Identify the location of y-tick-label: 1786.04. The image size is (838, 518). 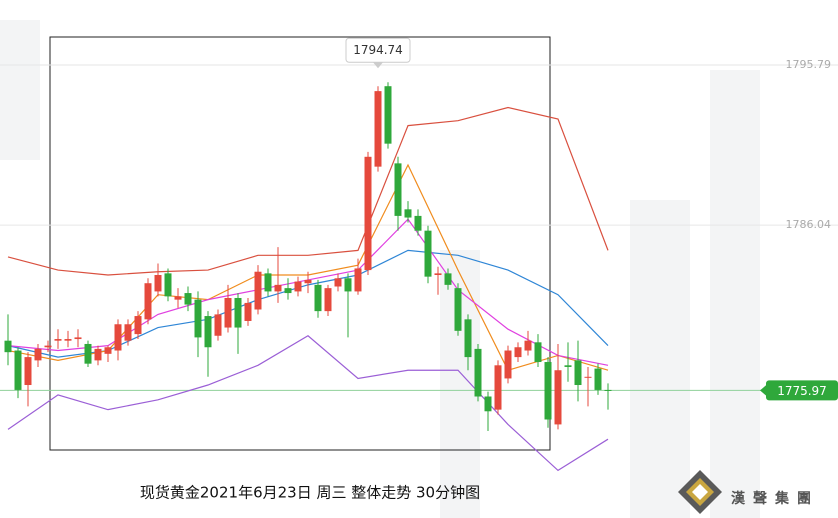
(809, 224).